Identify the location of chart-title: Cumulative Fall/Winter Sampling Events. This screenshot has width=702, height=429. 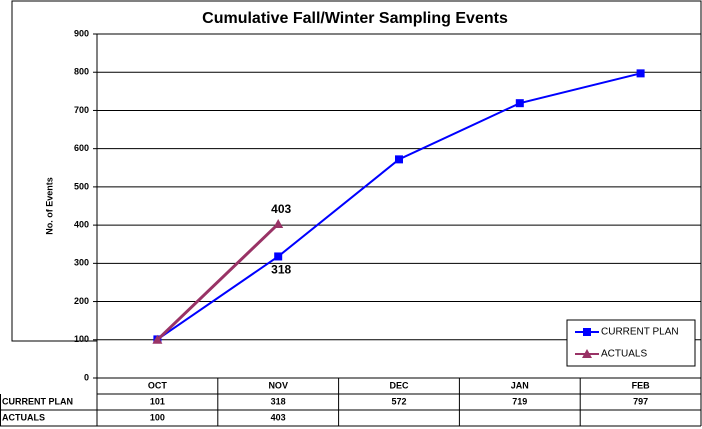
(355, 18).